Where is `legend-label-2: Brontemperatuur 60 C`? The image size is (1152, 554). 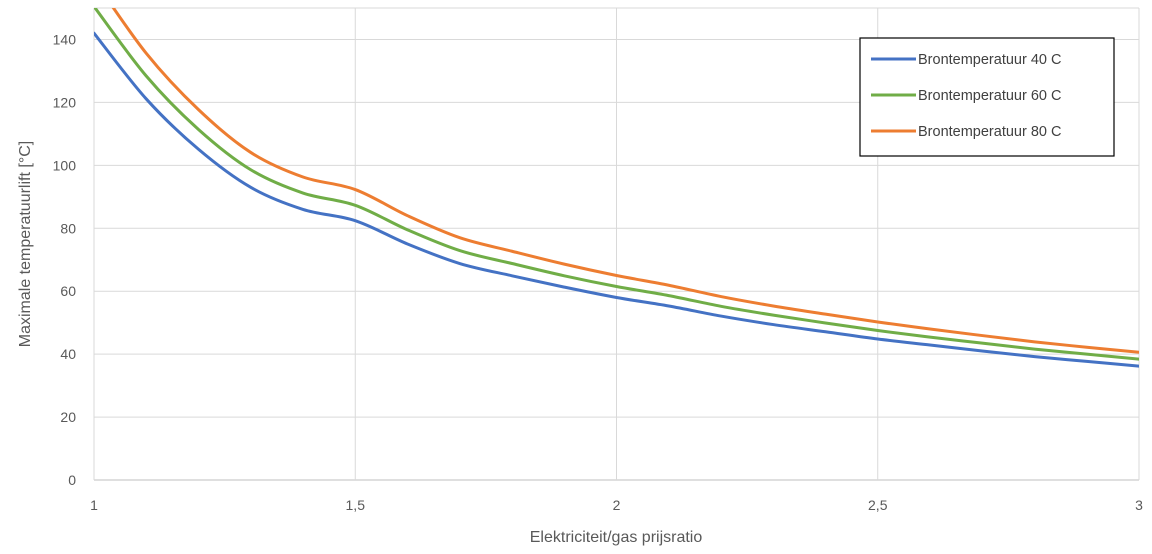 legend-label-2: Brontemperatuur 60 C is located at coordinates (989, 96).